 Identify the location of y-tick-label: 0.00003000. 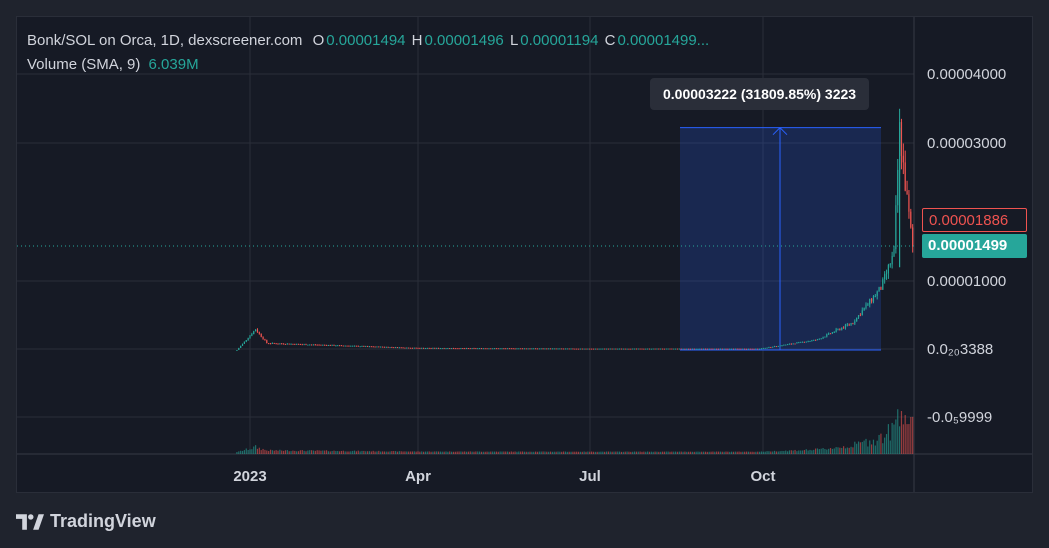
(966, 143).